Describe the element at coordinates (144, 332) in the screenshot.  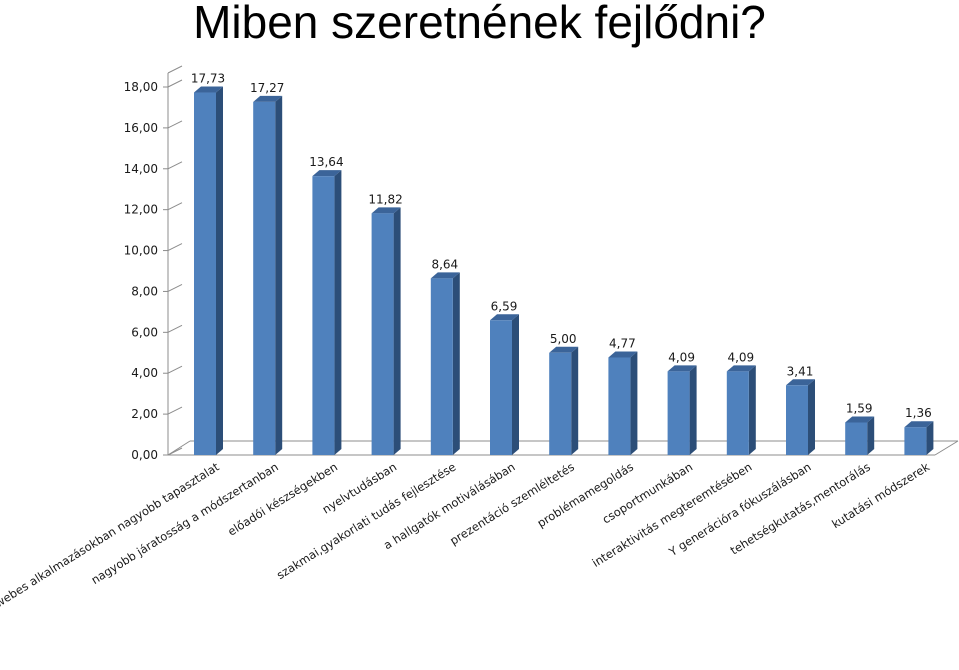
I see `y-tick-label: 6,00` at that location.